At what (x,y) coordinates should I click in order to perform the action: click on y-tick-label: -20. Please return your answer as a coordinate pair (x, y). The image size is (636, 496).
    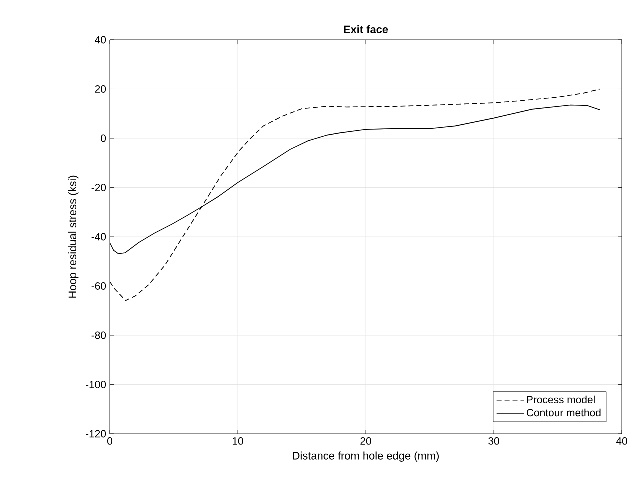
    Looking at the image, I should click on (99, 188).